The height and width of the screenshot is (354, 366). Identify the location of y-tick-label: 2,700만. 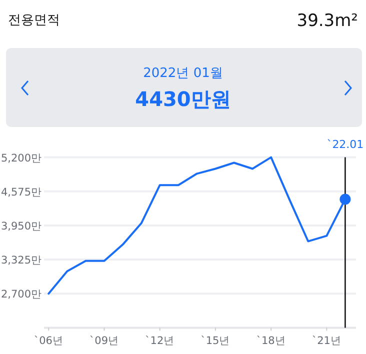
(21, 294).